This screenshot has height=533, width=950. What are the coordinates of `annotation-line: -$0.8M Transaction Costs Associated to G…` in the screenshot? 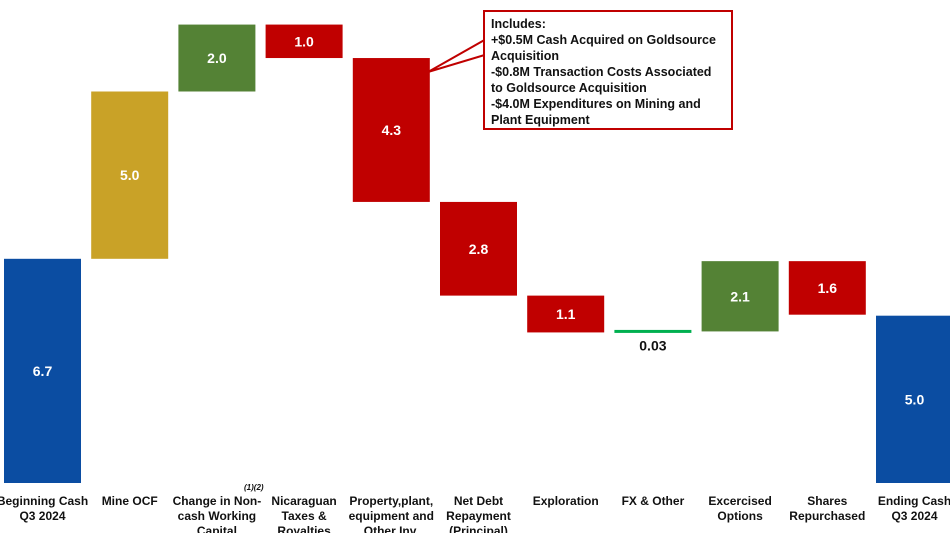 It's located at (601, 80).